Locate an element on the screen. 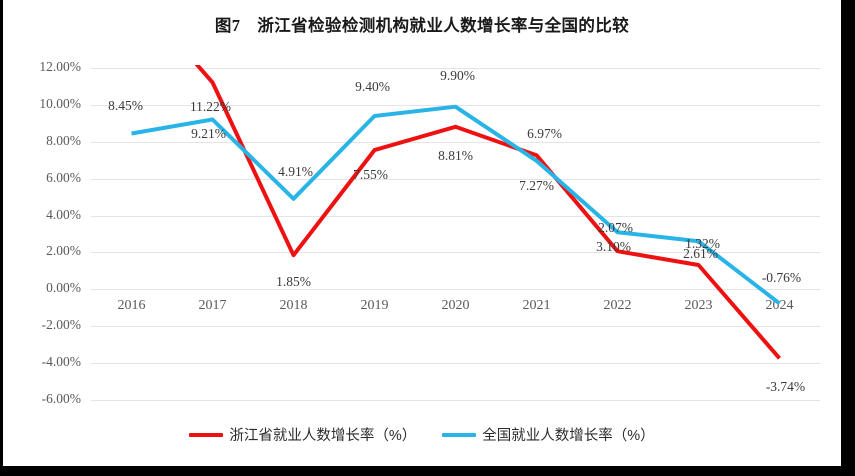 The width and height of the screenshot is (855, 476). data-label-national-2022: 3.10% is located at coordinates (613, 247).